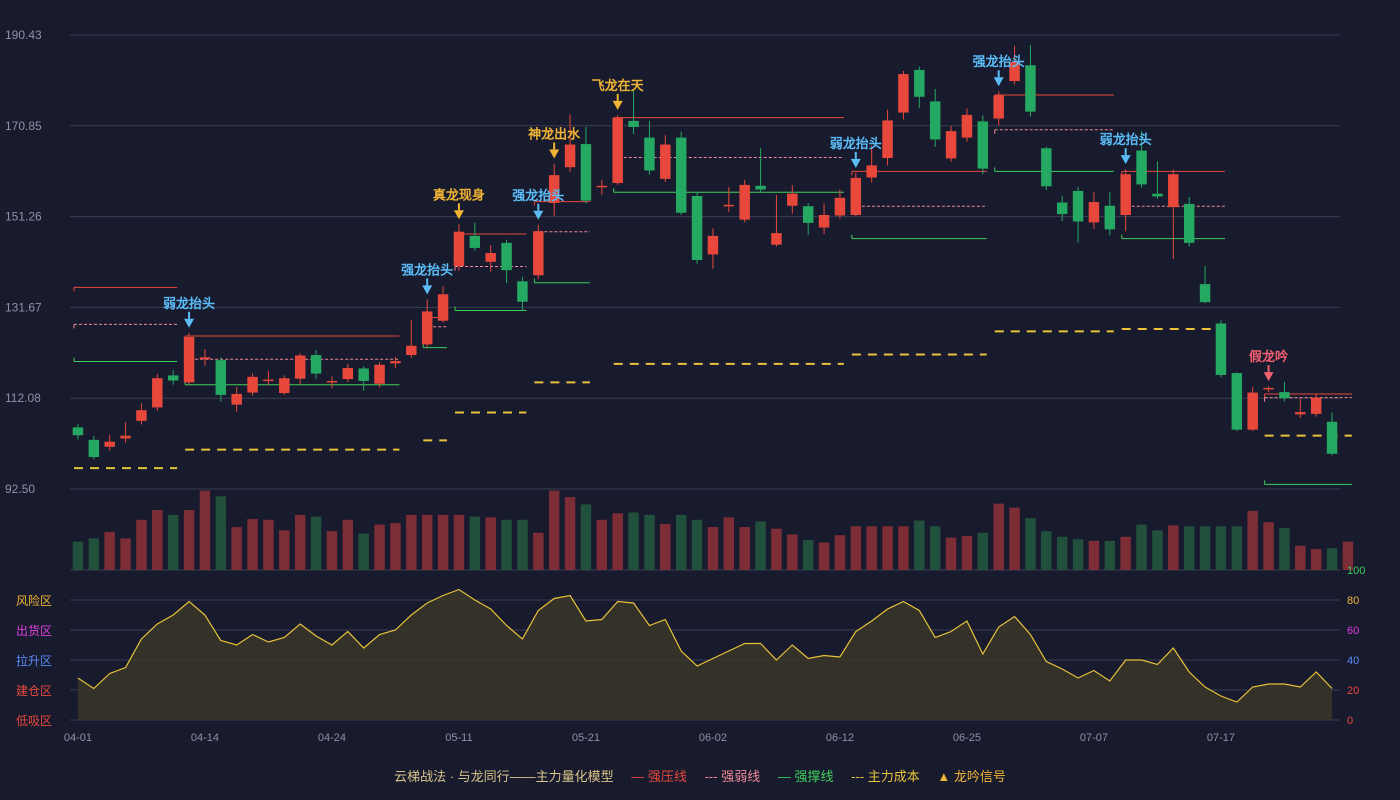  Describe the element at coordinates (893, 776) in the screenshot. I see `legend-cost-label: 主力成本` at that location.